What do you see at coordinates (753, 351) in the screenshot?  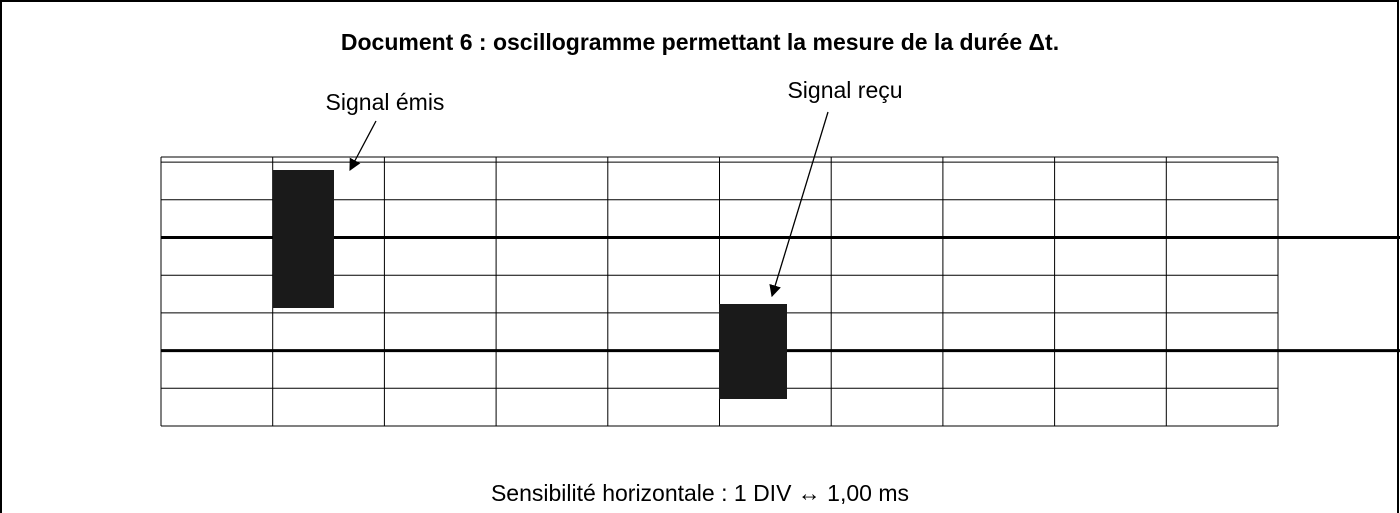 I see `pulse-received` at bounding box center [753, 351].